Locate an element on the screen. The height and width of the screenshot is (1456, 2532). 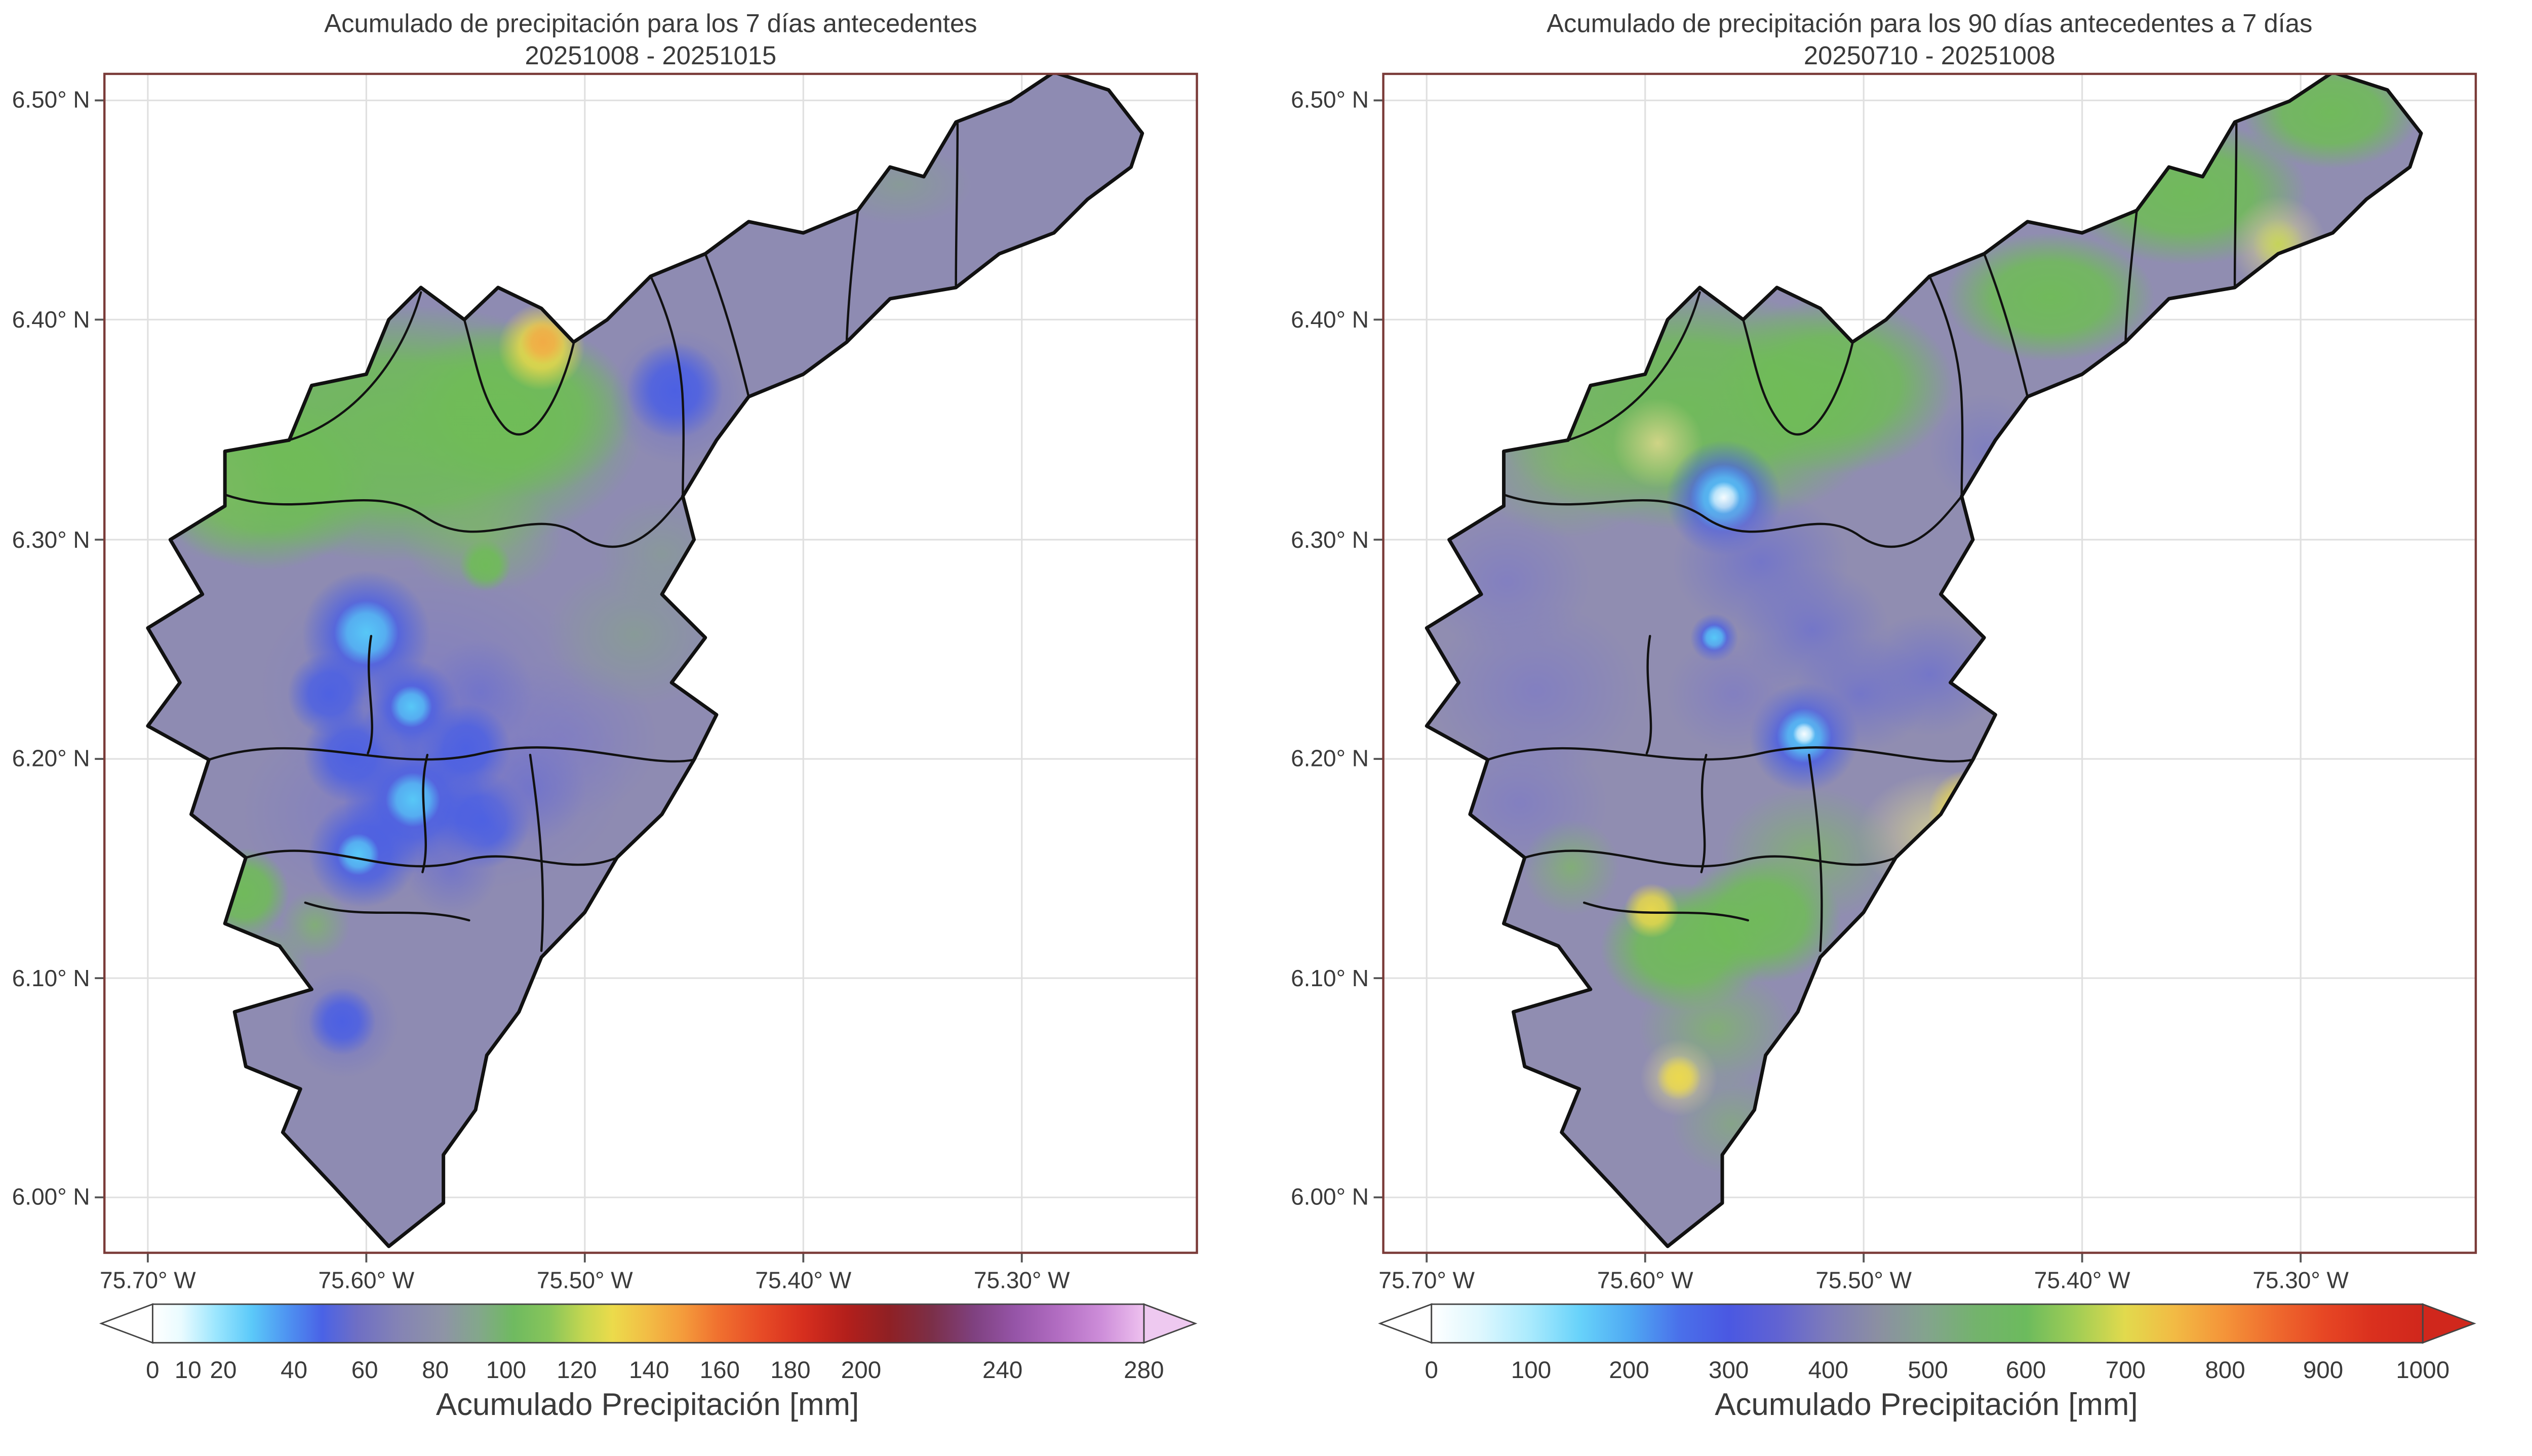
colorbar-tick: 600 is located at coordinates (2026, 1370).